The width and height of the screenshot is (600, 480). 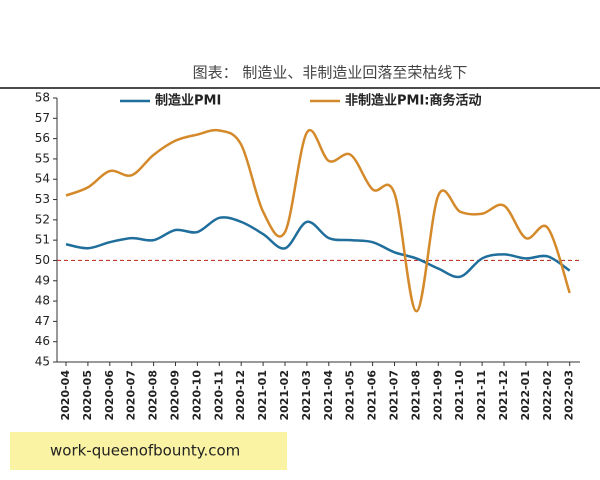 I want to click on y-tick-label: 54, so click(x=42, y=179).